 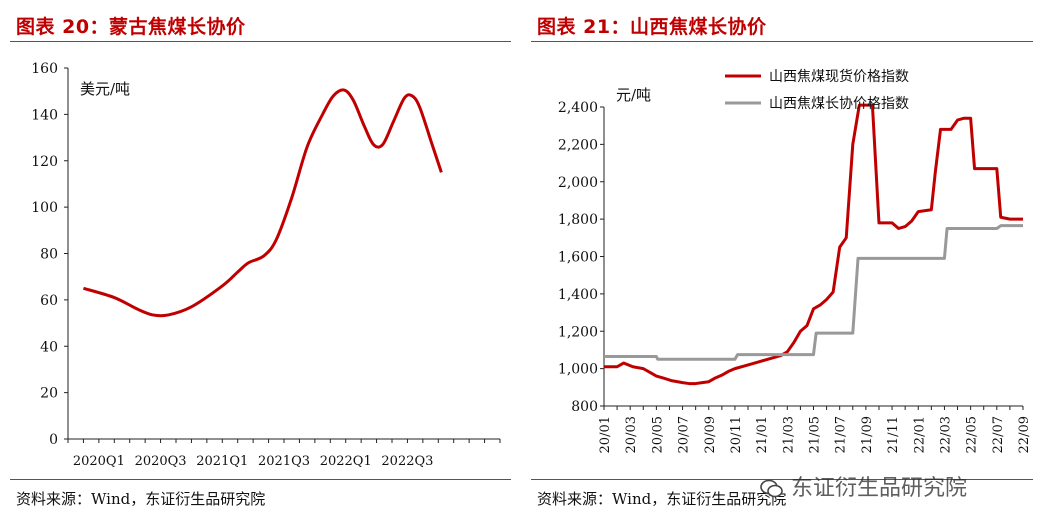 What do you see at coordinates (710, 434) in the screenshot?
I see `right-x-tick-label: 20/09` at bounding box center [710, 434].